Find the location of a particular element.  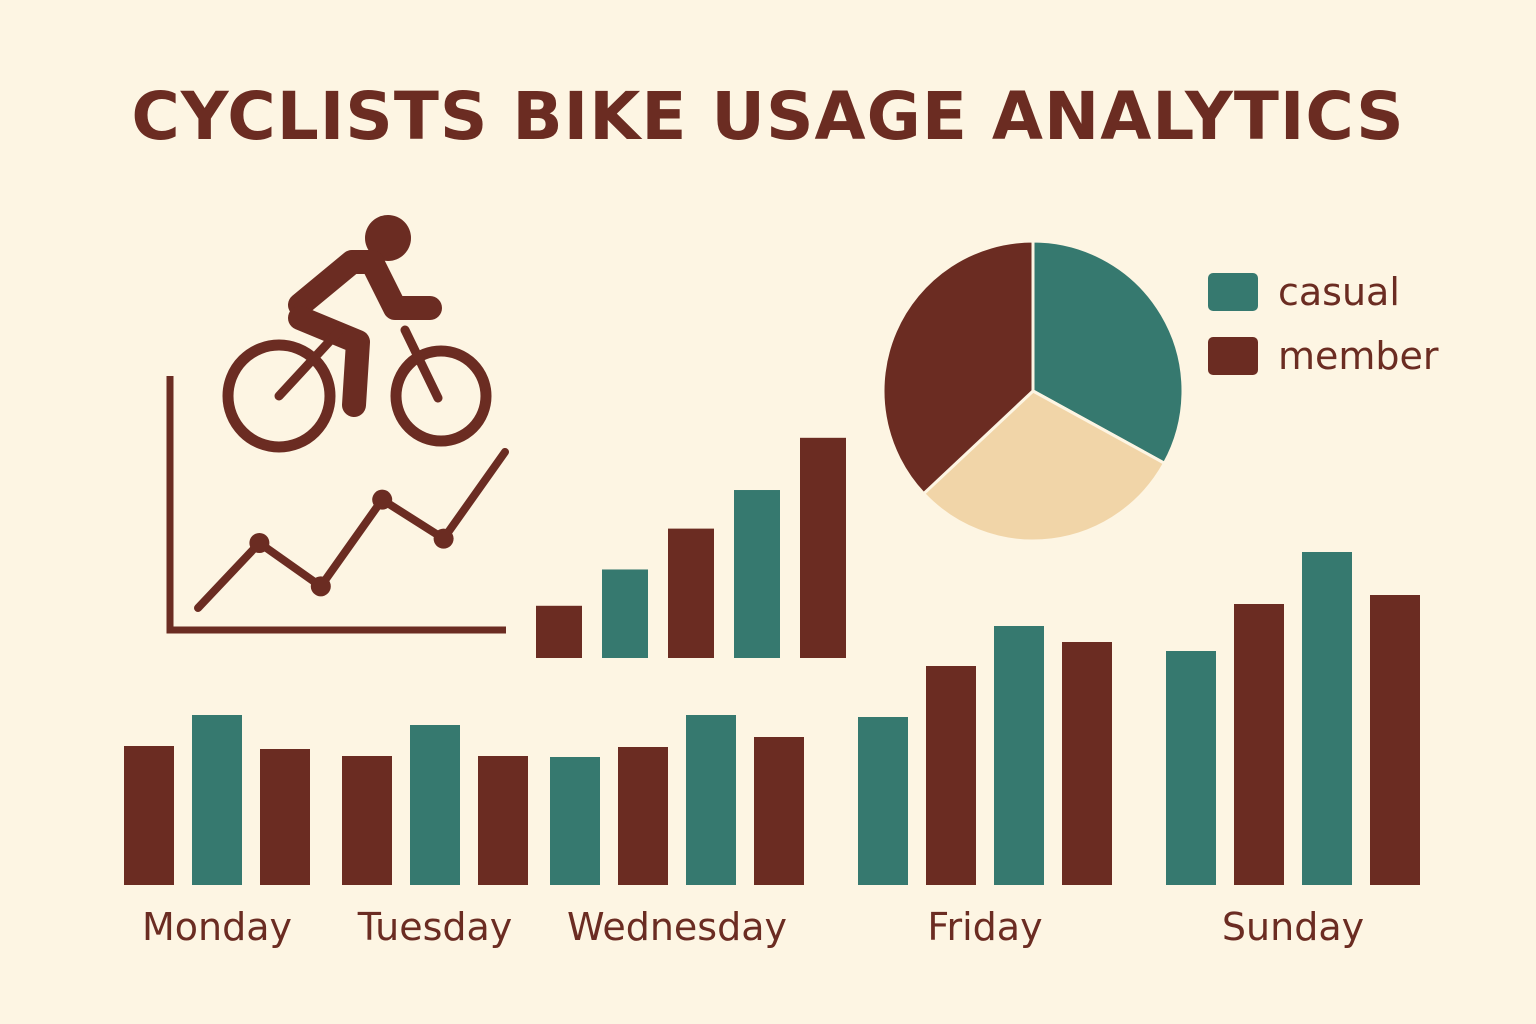

cyclist-rear-wheel is located at coordinates (279, 396).